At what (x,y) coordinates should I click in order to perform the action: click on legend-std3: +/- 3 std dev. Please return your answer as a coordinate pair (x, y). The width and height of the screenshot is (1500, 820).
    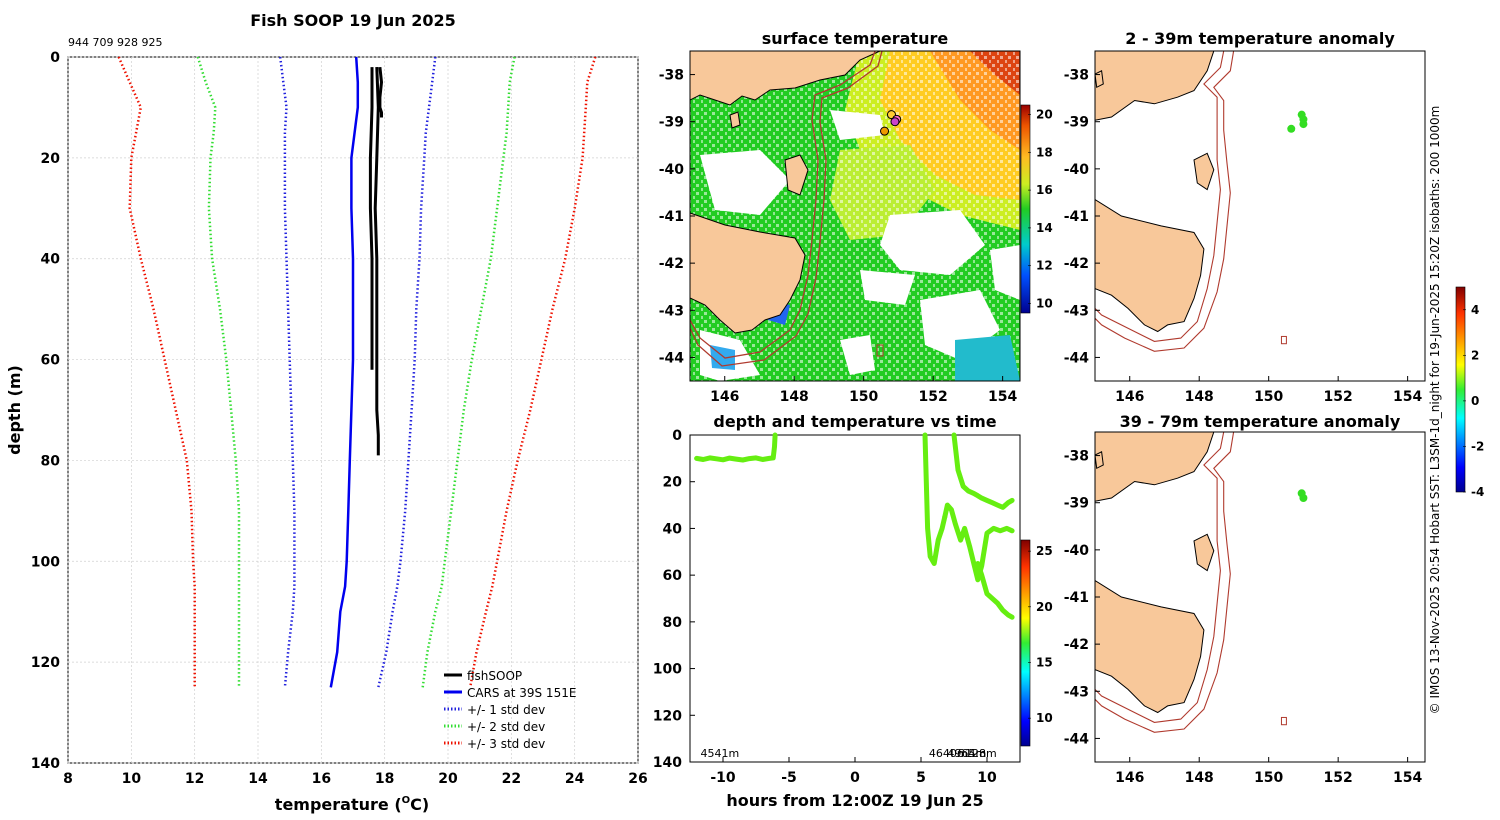
    Looking at the image, I should click on (506, 744).